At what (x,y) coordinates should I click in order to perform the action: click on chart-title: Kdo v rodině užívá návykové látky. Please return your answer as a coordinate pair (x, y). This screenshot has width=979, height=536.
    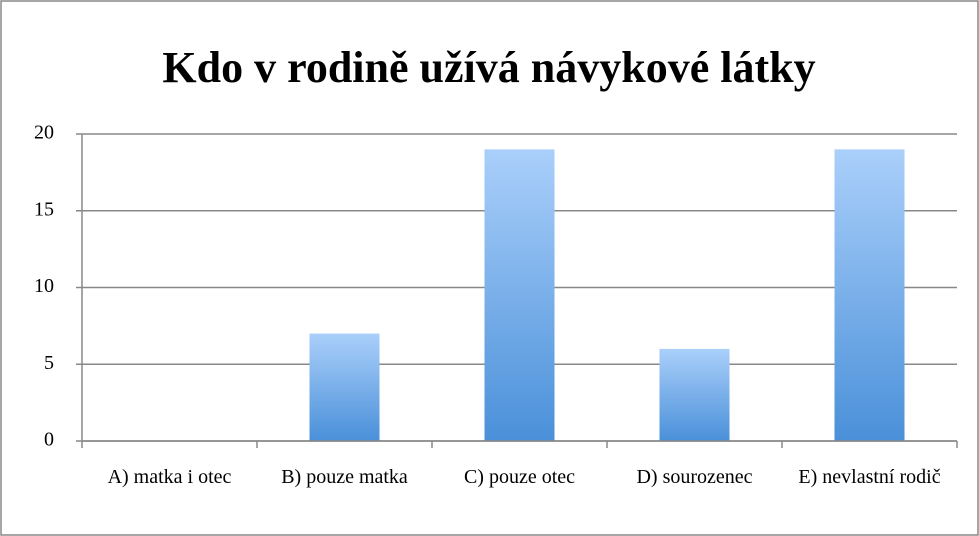
    Looking at the image, I should click on (488, 67).